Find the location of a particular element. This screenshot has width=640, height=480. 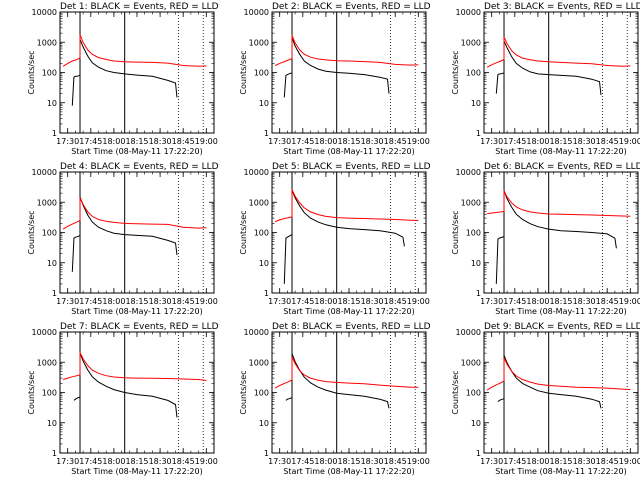

chart-2-xtick-label-1: 17:45 is located at coordinates (514, 141).